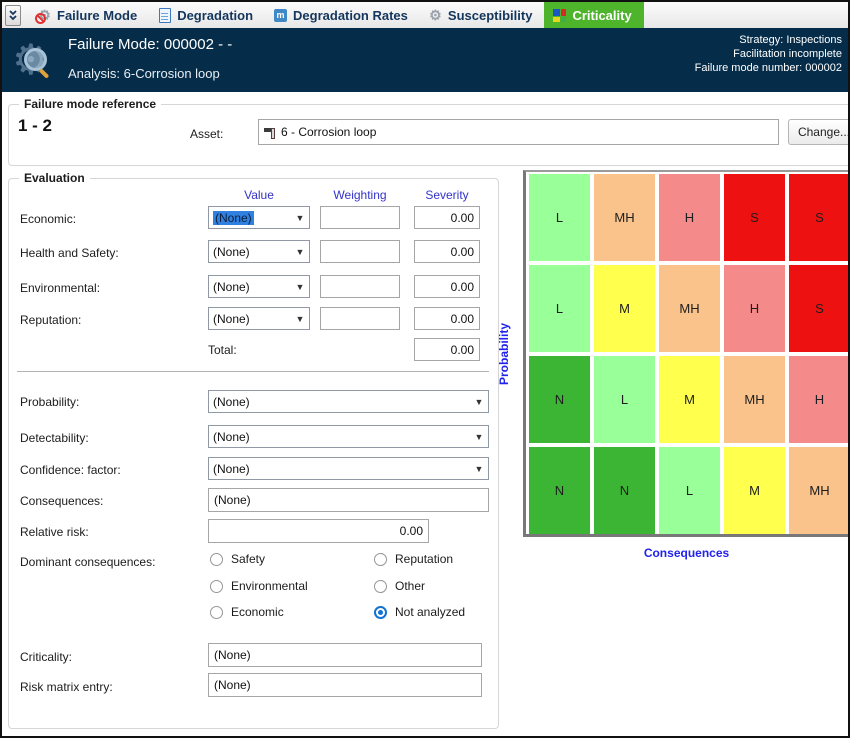 This screenshot has height=738, width=850. What do you see at coordinates (269, 586) in the screenshot?
I see `radio-label: Environmental` at bounding box center [269, 586].